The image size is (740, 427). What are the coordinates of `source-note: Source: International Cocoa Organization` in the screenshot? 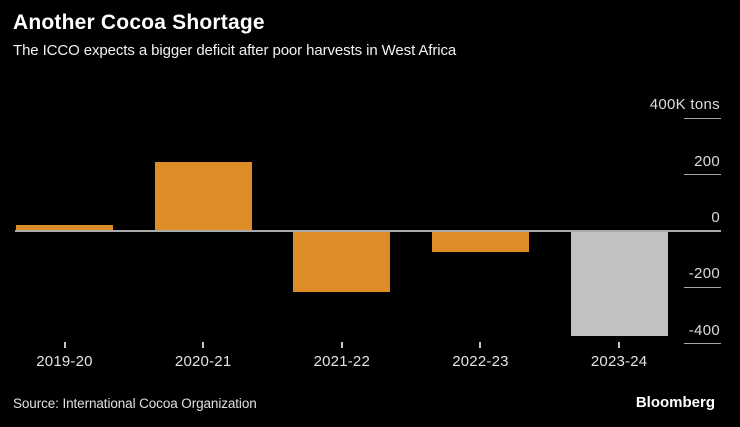 It's located at (135, 403).